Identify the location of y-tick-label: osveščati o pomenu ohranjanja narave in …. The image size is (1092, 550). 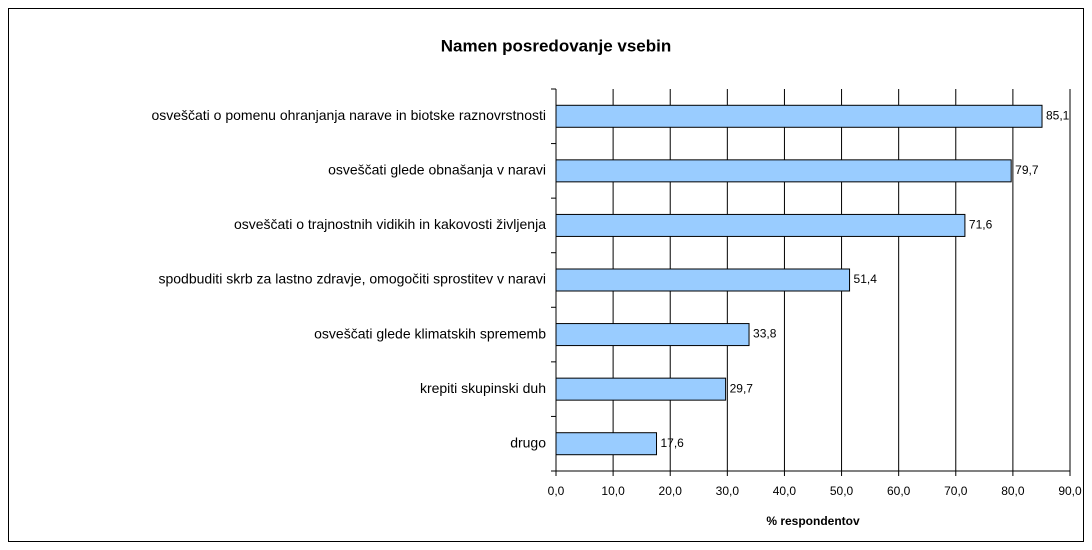
(348, 115).